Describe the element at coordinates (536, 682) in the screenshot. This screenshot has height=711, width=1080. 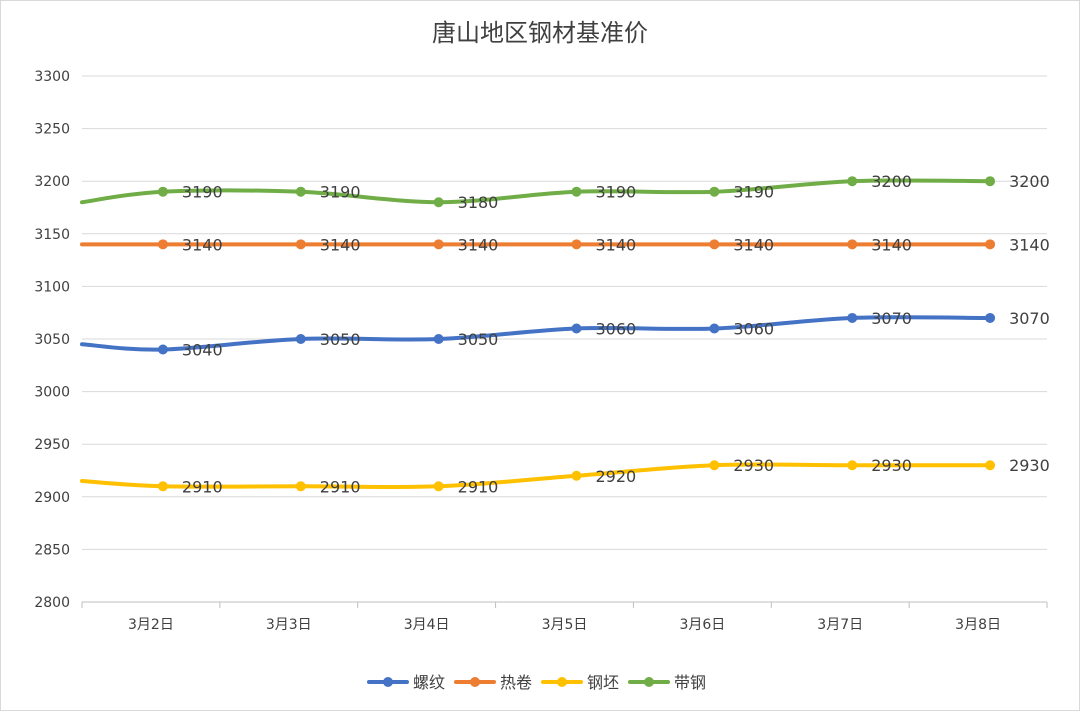
I see `legend: 螺纹 热卷 钢坯 带钢` at that location.